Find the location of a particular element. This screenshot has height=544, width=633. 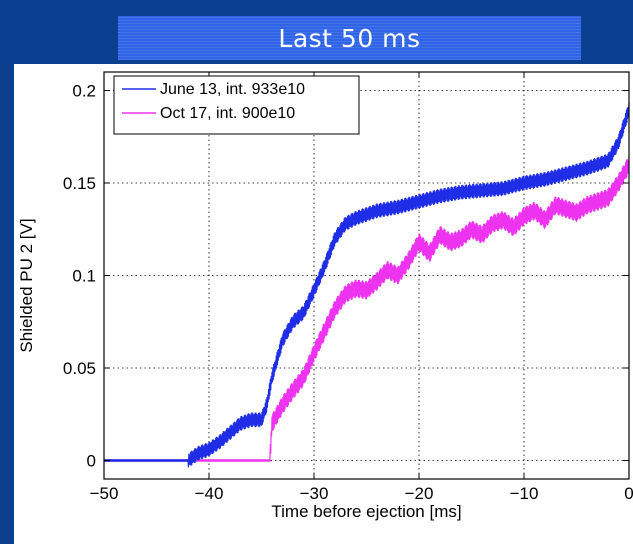

x-tick-label: −30 is located at coordinates (314, 493).